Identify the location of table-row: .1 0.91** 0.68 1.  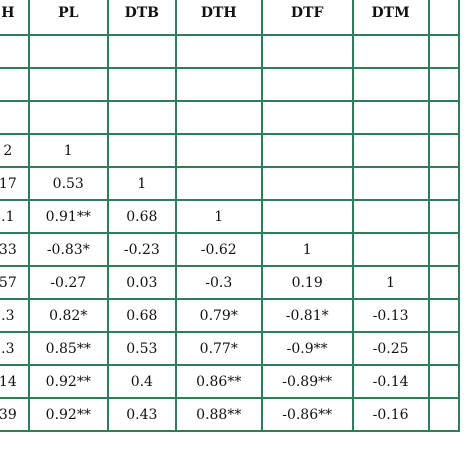
(230, 216).